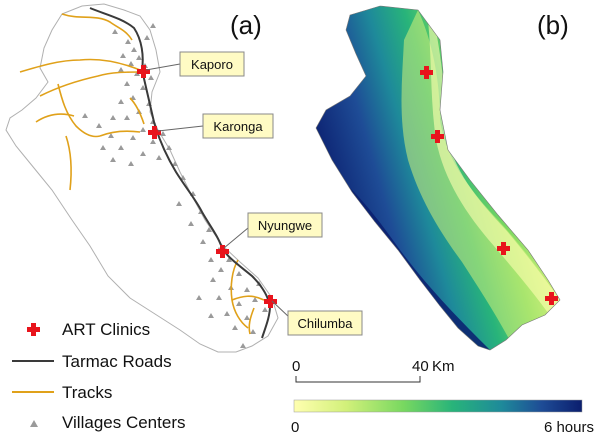 This screenshot has height=437, width=600. I want to click on color-ramp, so click(438, 406).